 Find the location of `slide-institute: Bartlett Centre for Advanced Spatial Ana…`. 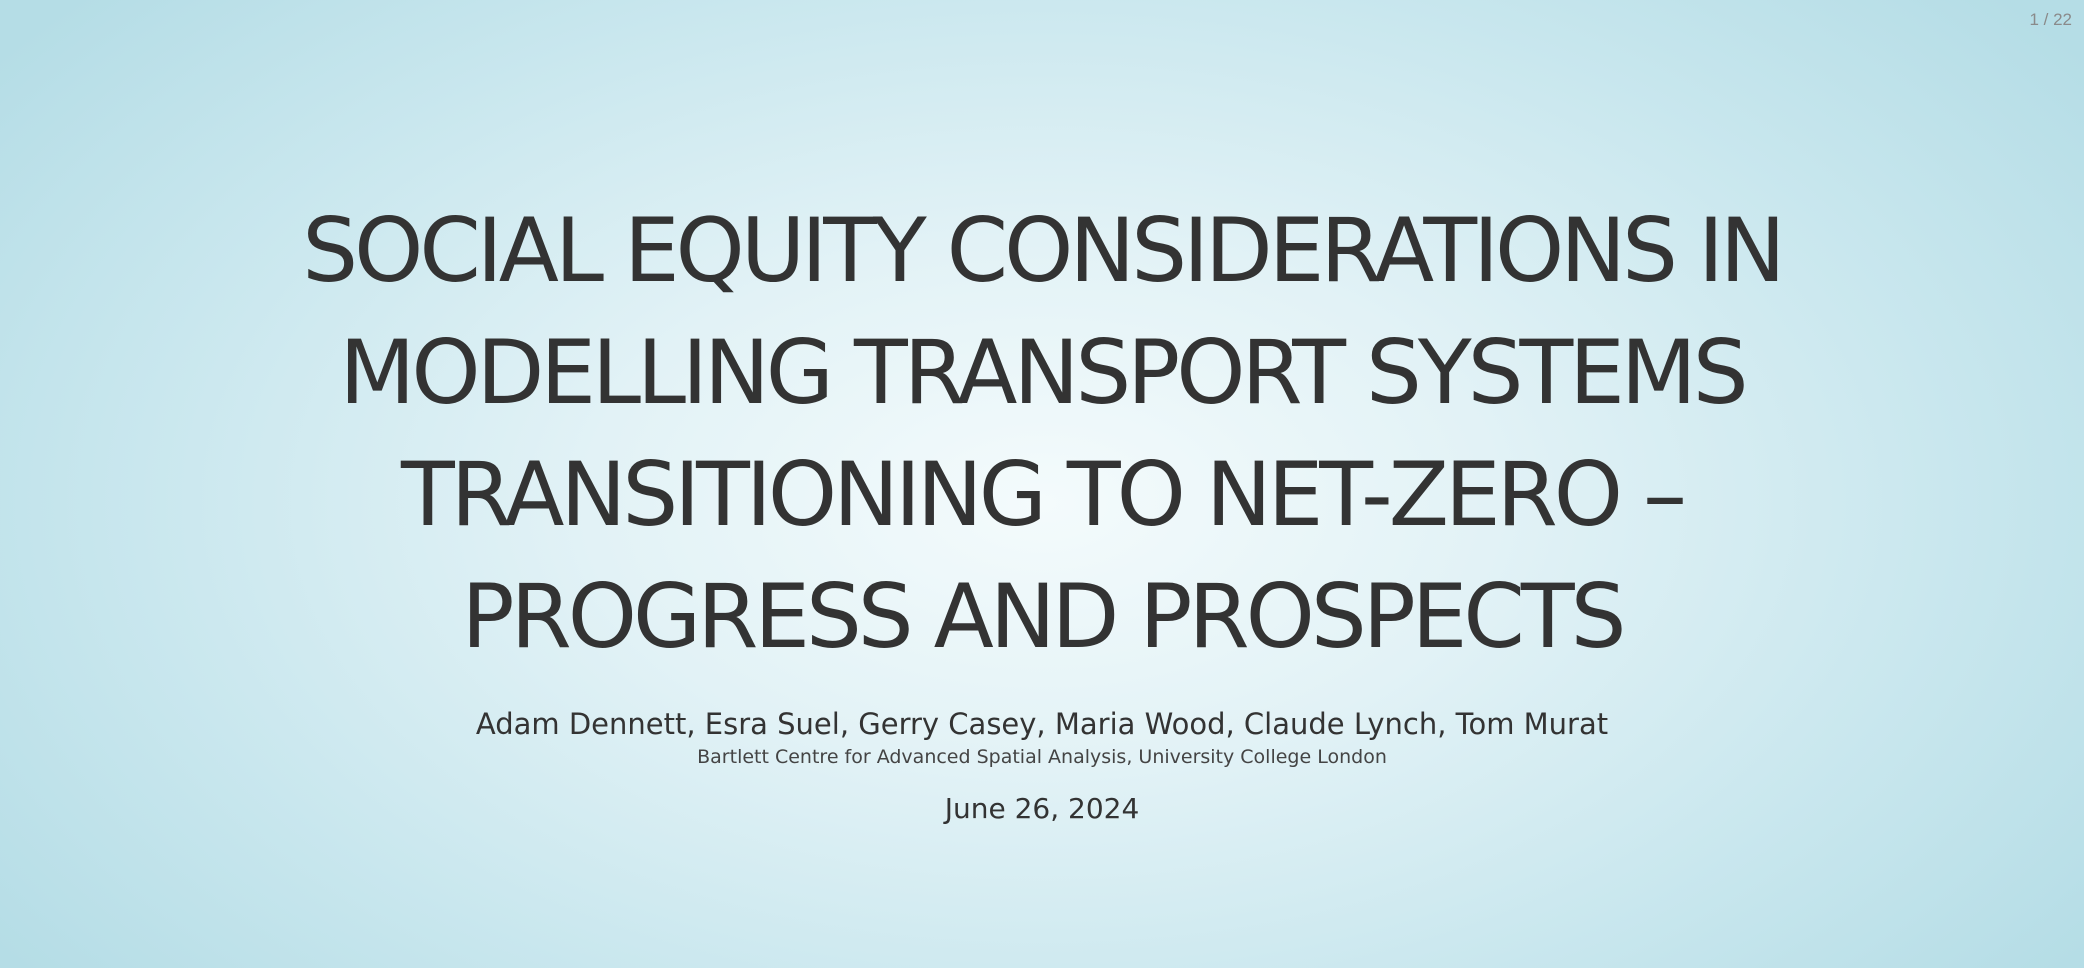

slide-institute: Bartlett Centre for Advanced Spatial Ana… is located at coordinates (1042, 757).